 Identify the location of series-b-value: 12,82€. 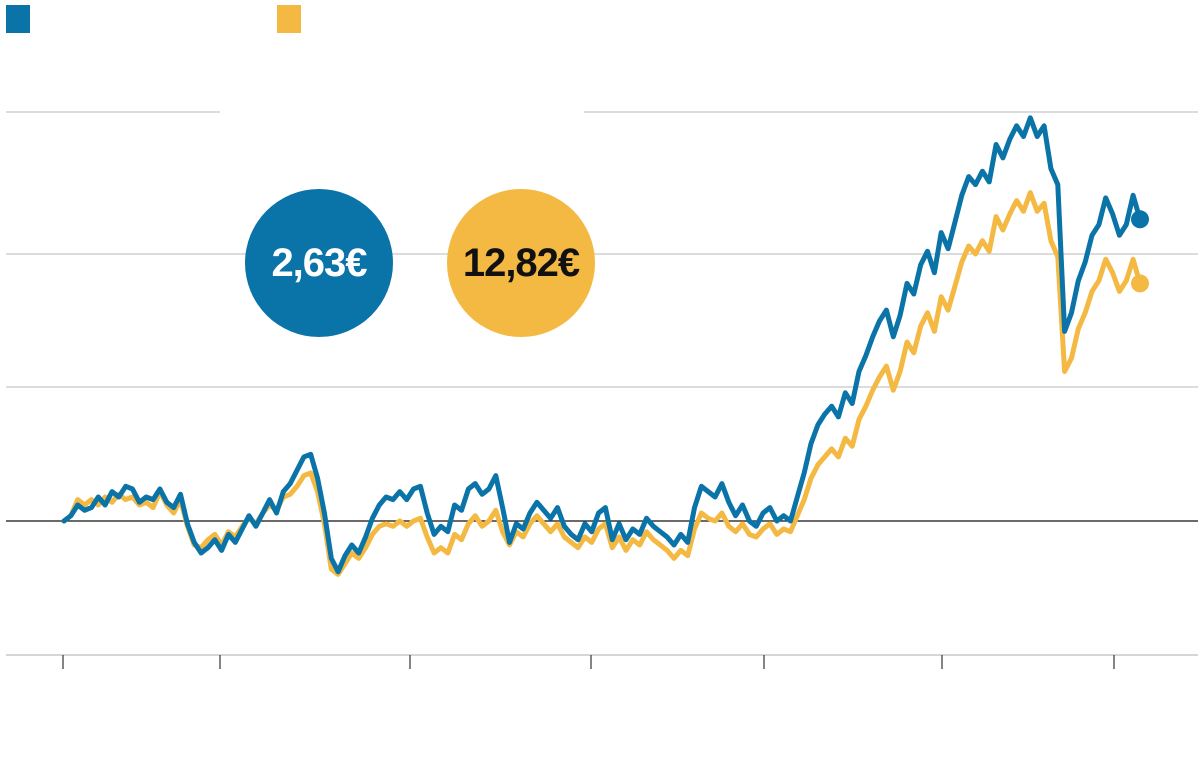
(521, 262).